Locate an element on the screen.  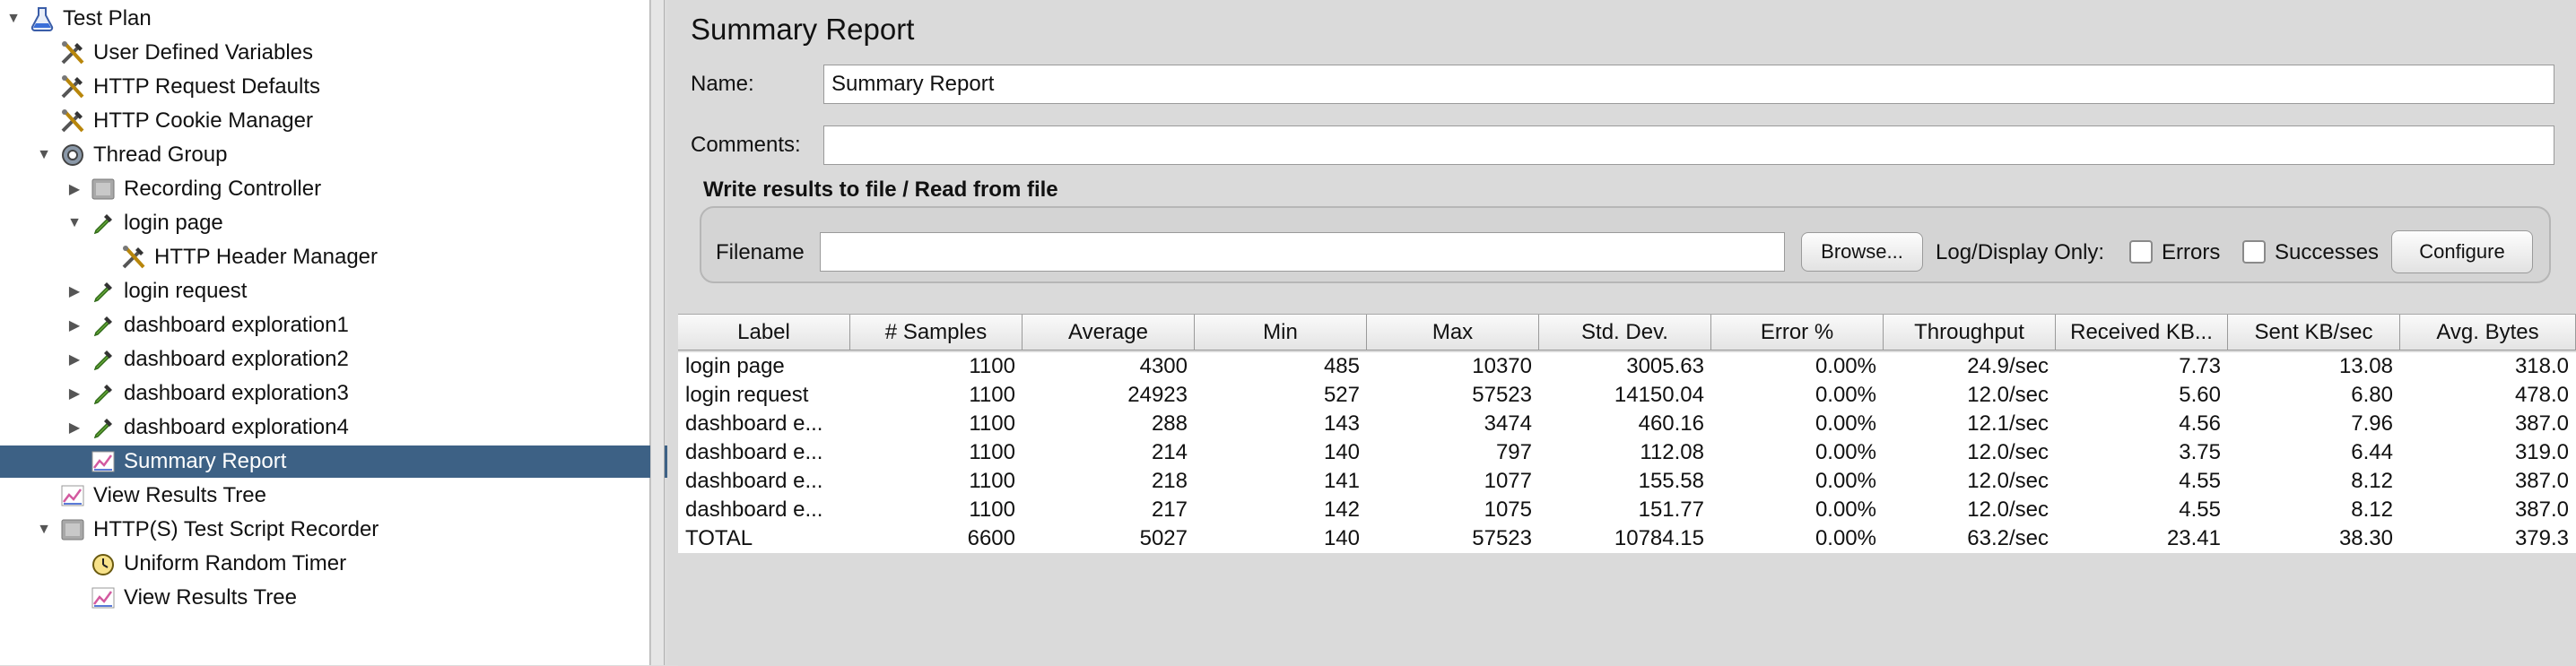
pane-splitter is located at coordinates (657, 332).